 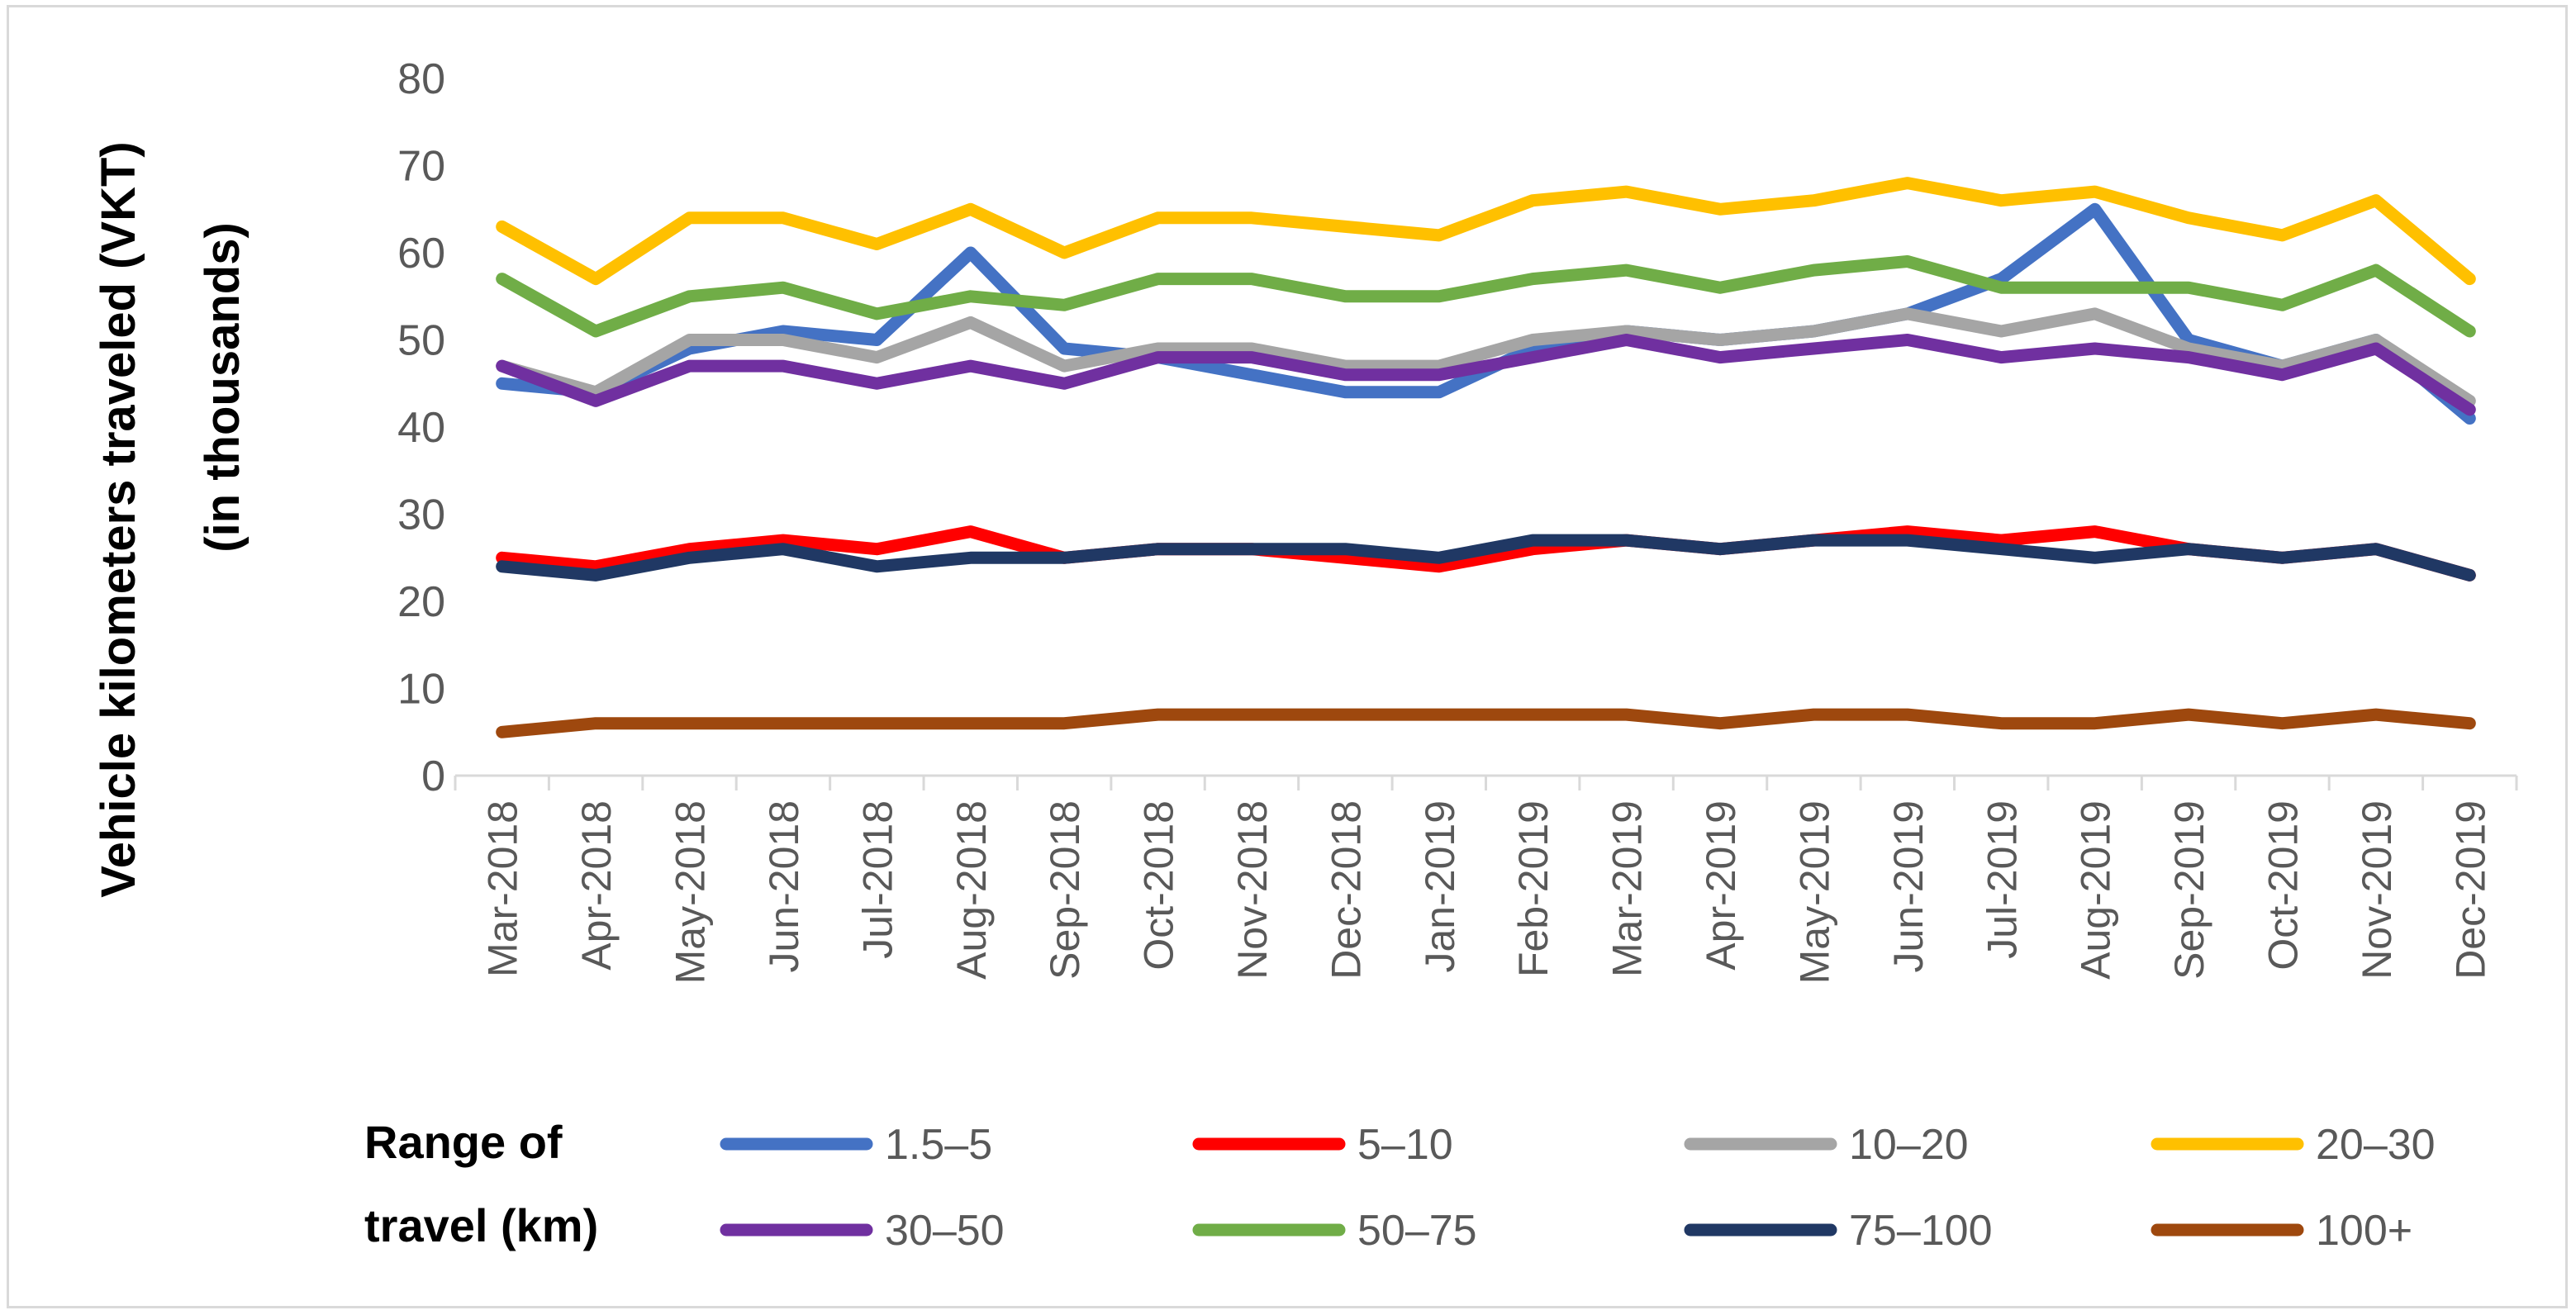 What do you see at coordinates (1921, 1231) in the screenshot?
I see `legend-label-75–100: 75–100` at bounding box center [1921, 1231].